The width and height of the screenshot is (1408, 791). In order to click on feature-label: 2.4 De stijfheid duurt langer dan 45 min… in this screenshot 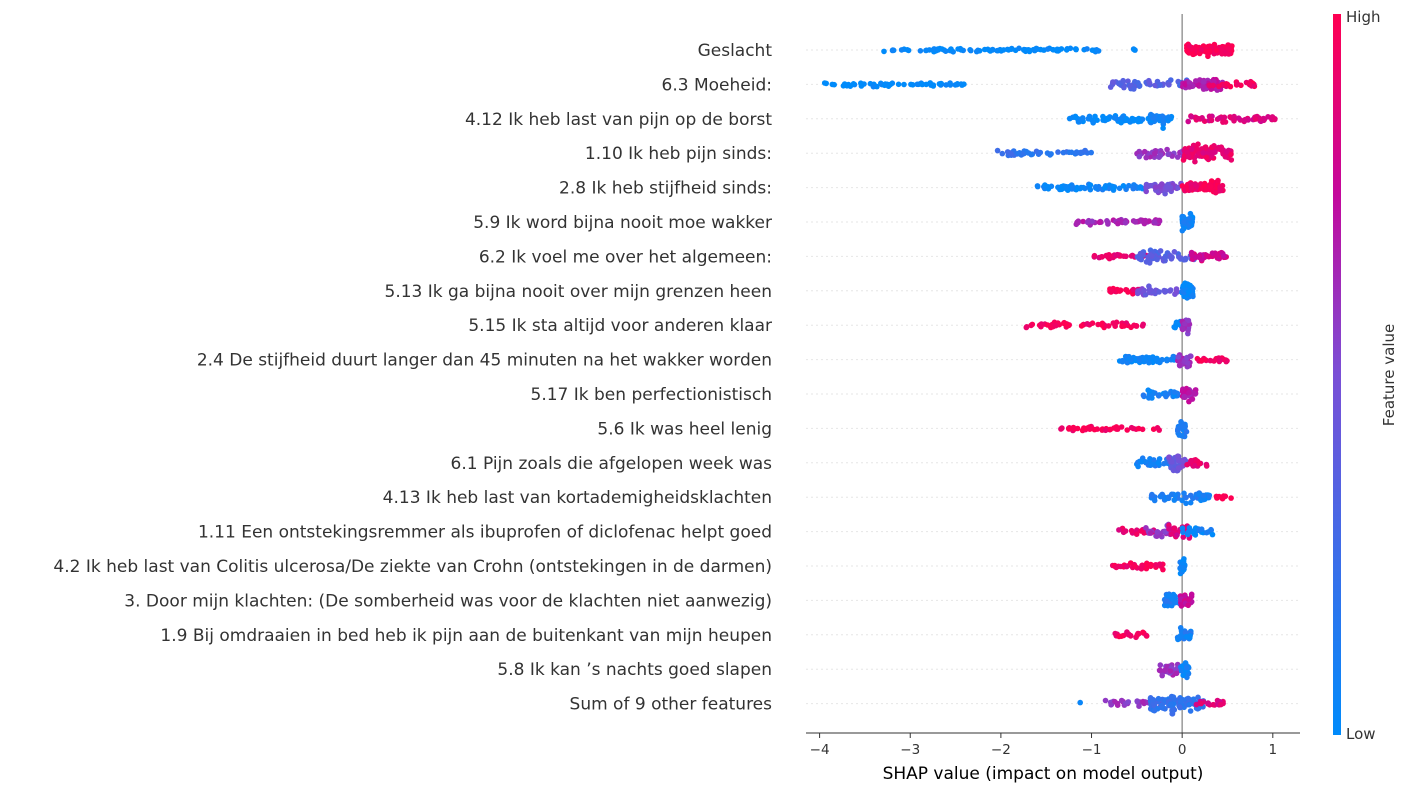, I will do `click(484, 361)`.